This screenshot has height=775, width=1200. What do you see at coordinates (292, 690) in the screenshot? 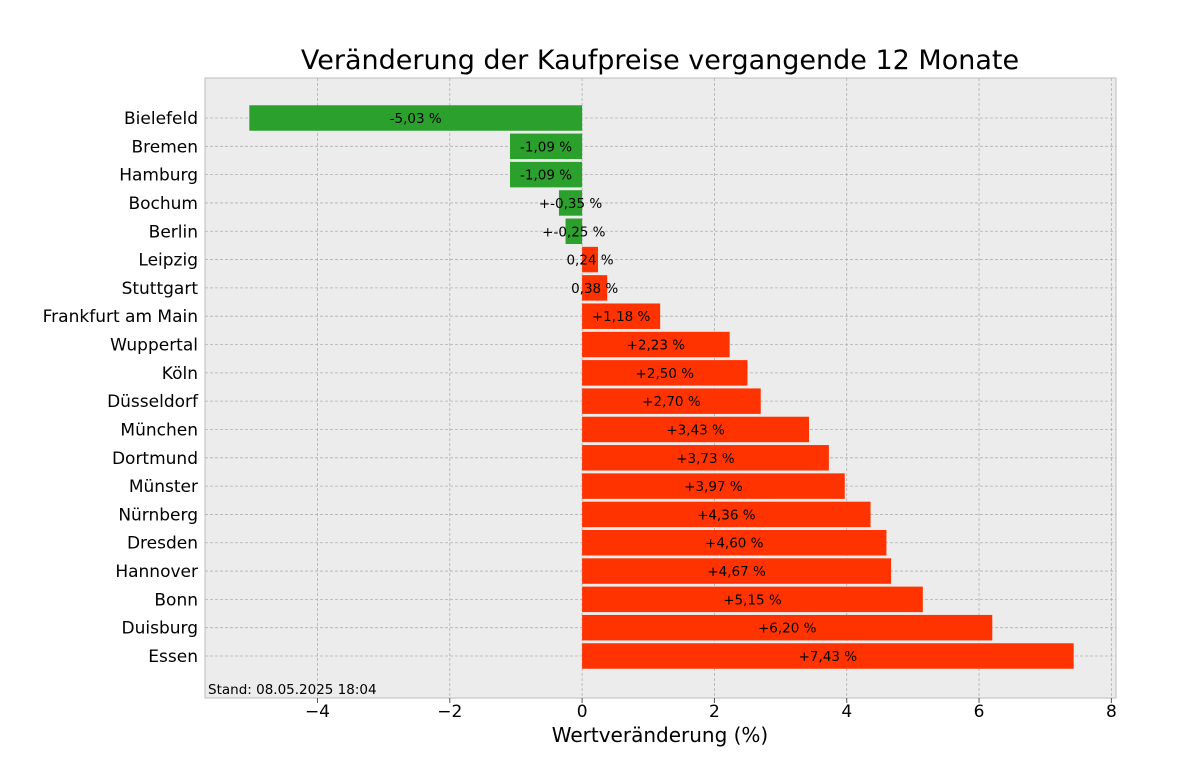
I see `footnote: Stand: 08.05.2025 18:04` at bounding box center [292, 690].